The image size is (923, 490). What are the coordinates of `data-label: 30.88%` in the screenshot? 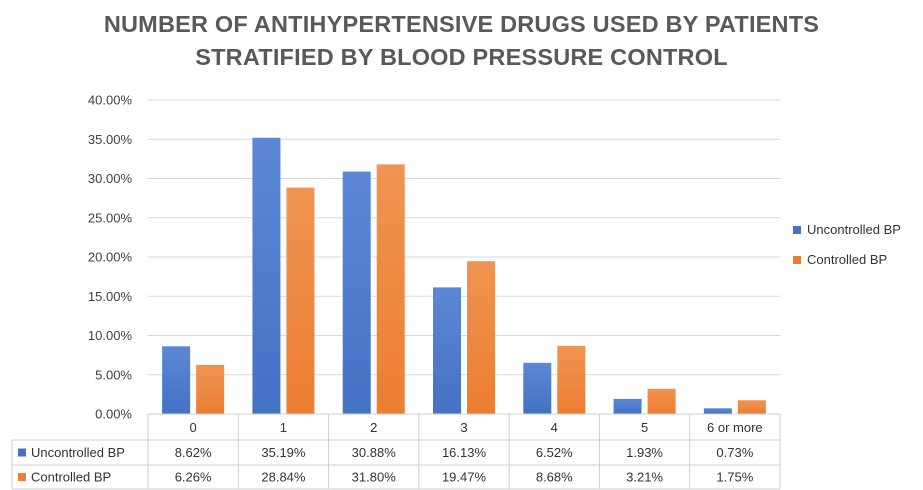 It's located at (374, 452).